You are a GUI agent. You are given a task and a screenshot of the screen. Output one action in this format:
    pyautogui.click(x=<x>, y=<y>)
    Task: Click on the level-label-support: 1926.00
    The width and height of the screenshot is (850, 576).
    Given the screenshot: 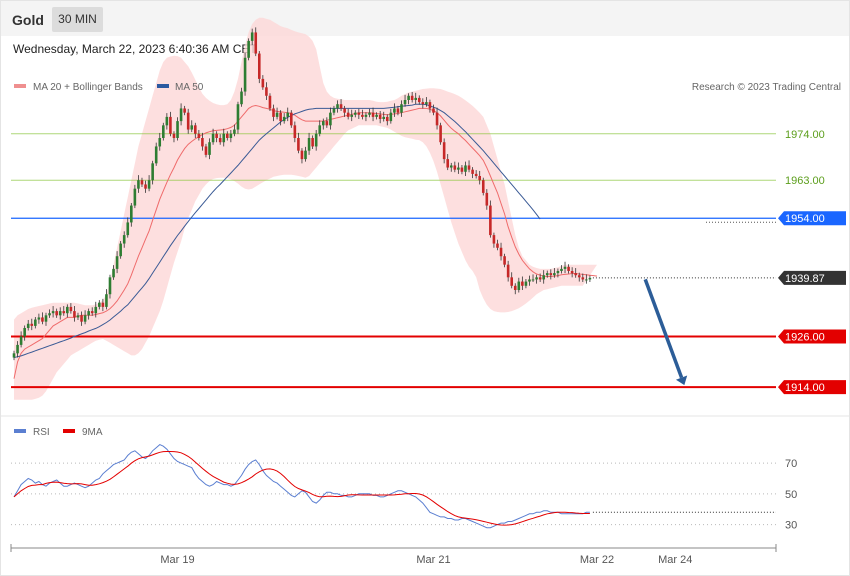 What is the action you would take?
    pyautogui.click(x=805, y=337)
    